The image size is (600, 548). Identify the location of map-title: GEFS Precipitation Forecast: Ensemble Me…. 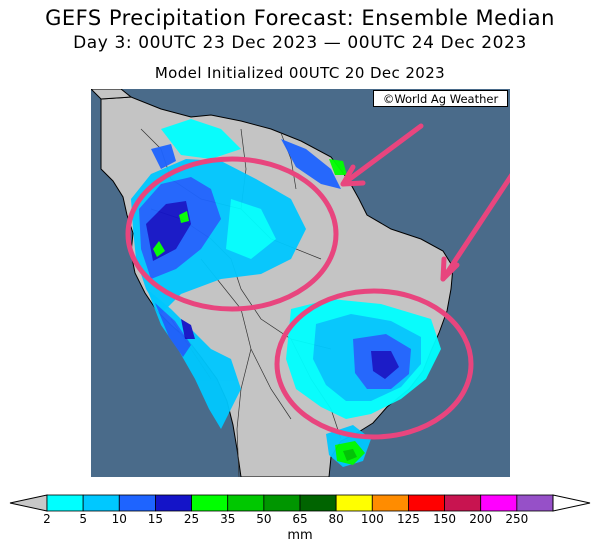
(300, 18).